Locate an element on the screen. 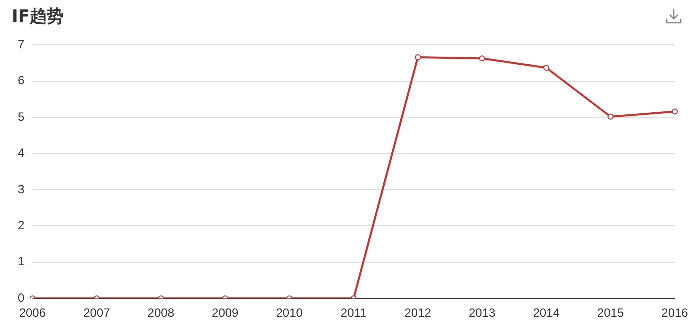 This screenshot has height=324, width=695. y-tick-label: 2 is located at coordinates (21, 225).